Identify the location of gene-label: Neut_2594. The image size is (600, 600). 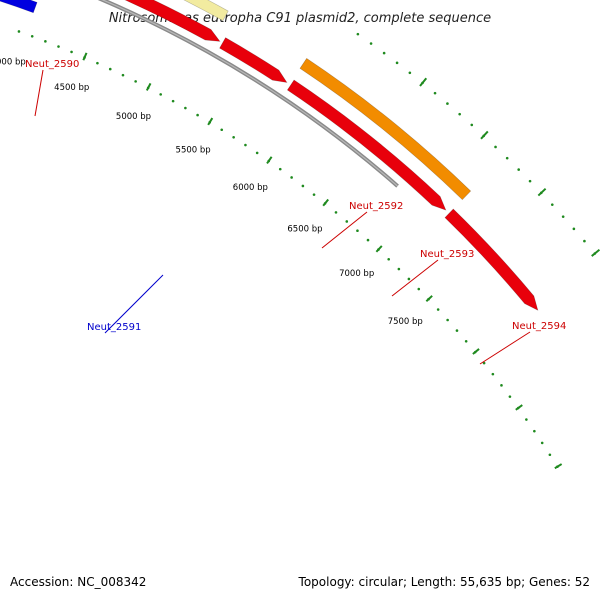
(539, 326).